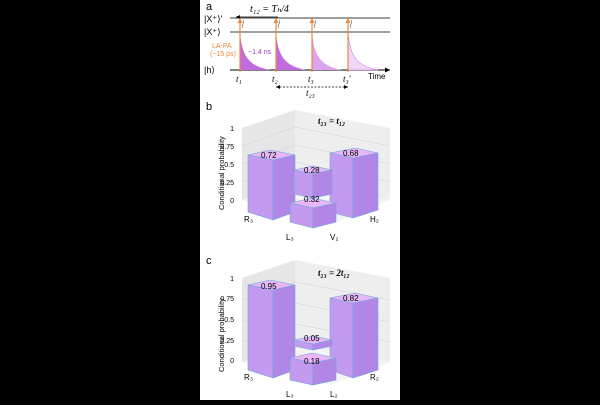 The image size is (600, 405). What do you see at coordinates (222, 46) in the screenshot?
I see `pulse-label-1: LA-PA` at bounding box center [222, 46].